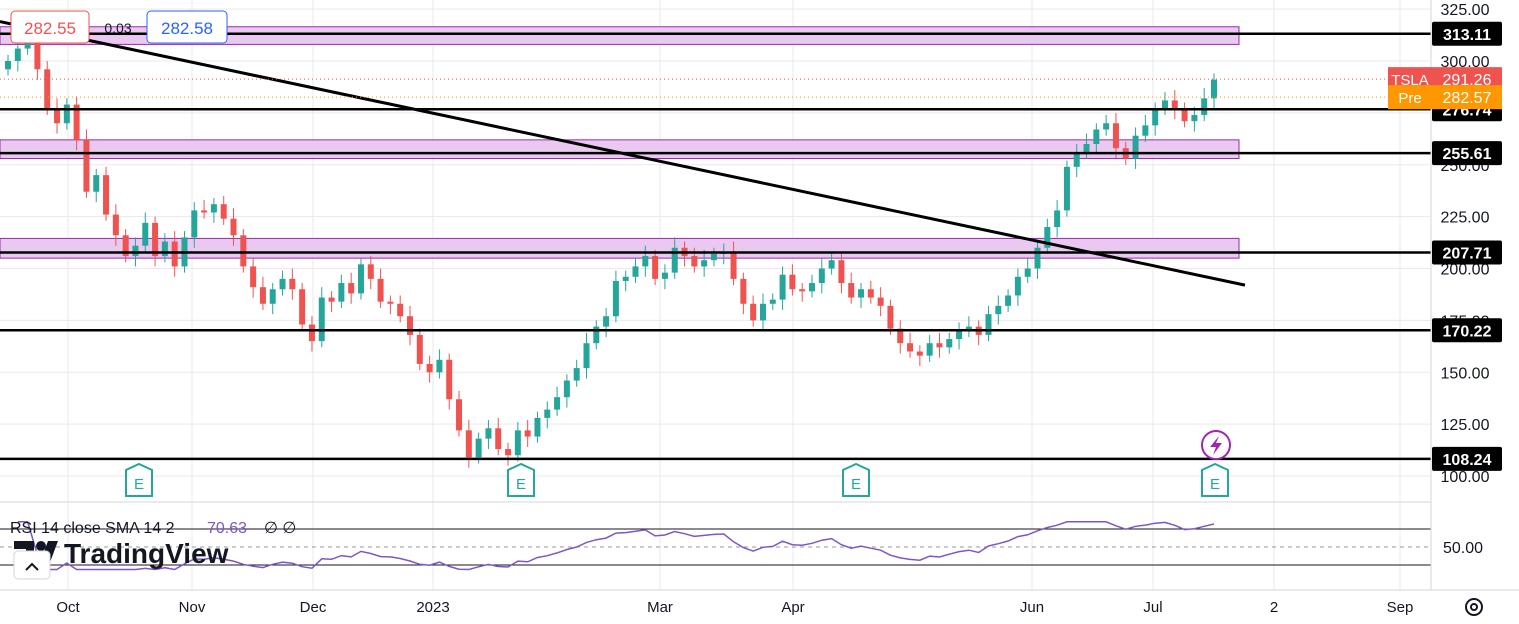  What do you see at coordinates (68, 607) in the screenshot?
I see `time-axis-label: Oct` at bounding box center [68, 607].